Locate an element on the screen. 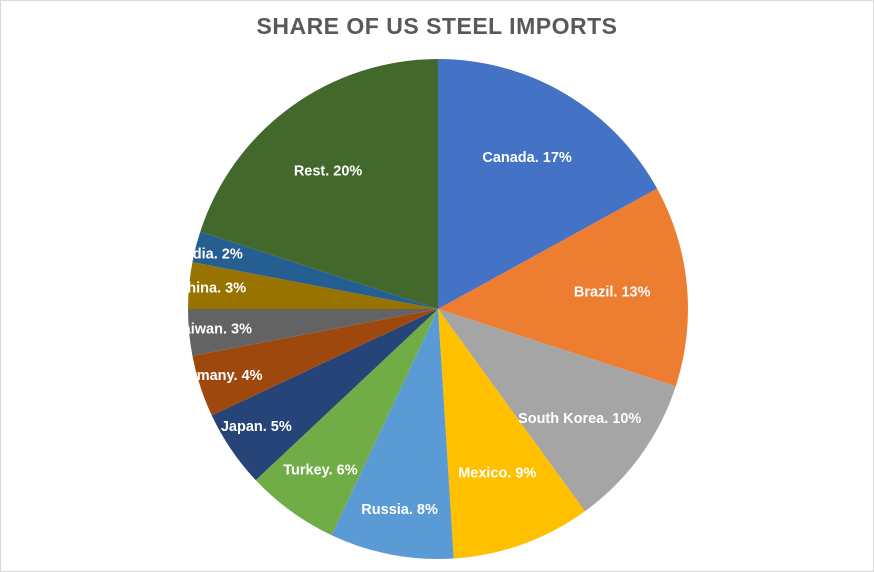 This screenshot has width=874, height=572. data-label-china: China. 3% is located at coordinates (211, 288).